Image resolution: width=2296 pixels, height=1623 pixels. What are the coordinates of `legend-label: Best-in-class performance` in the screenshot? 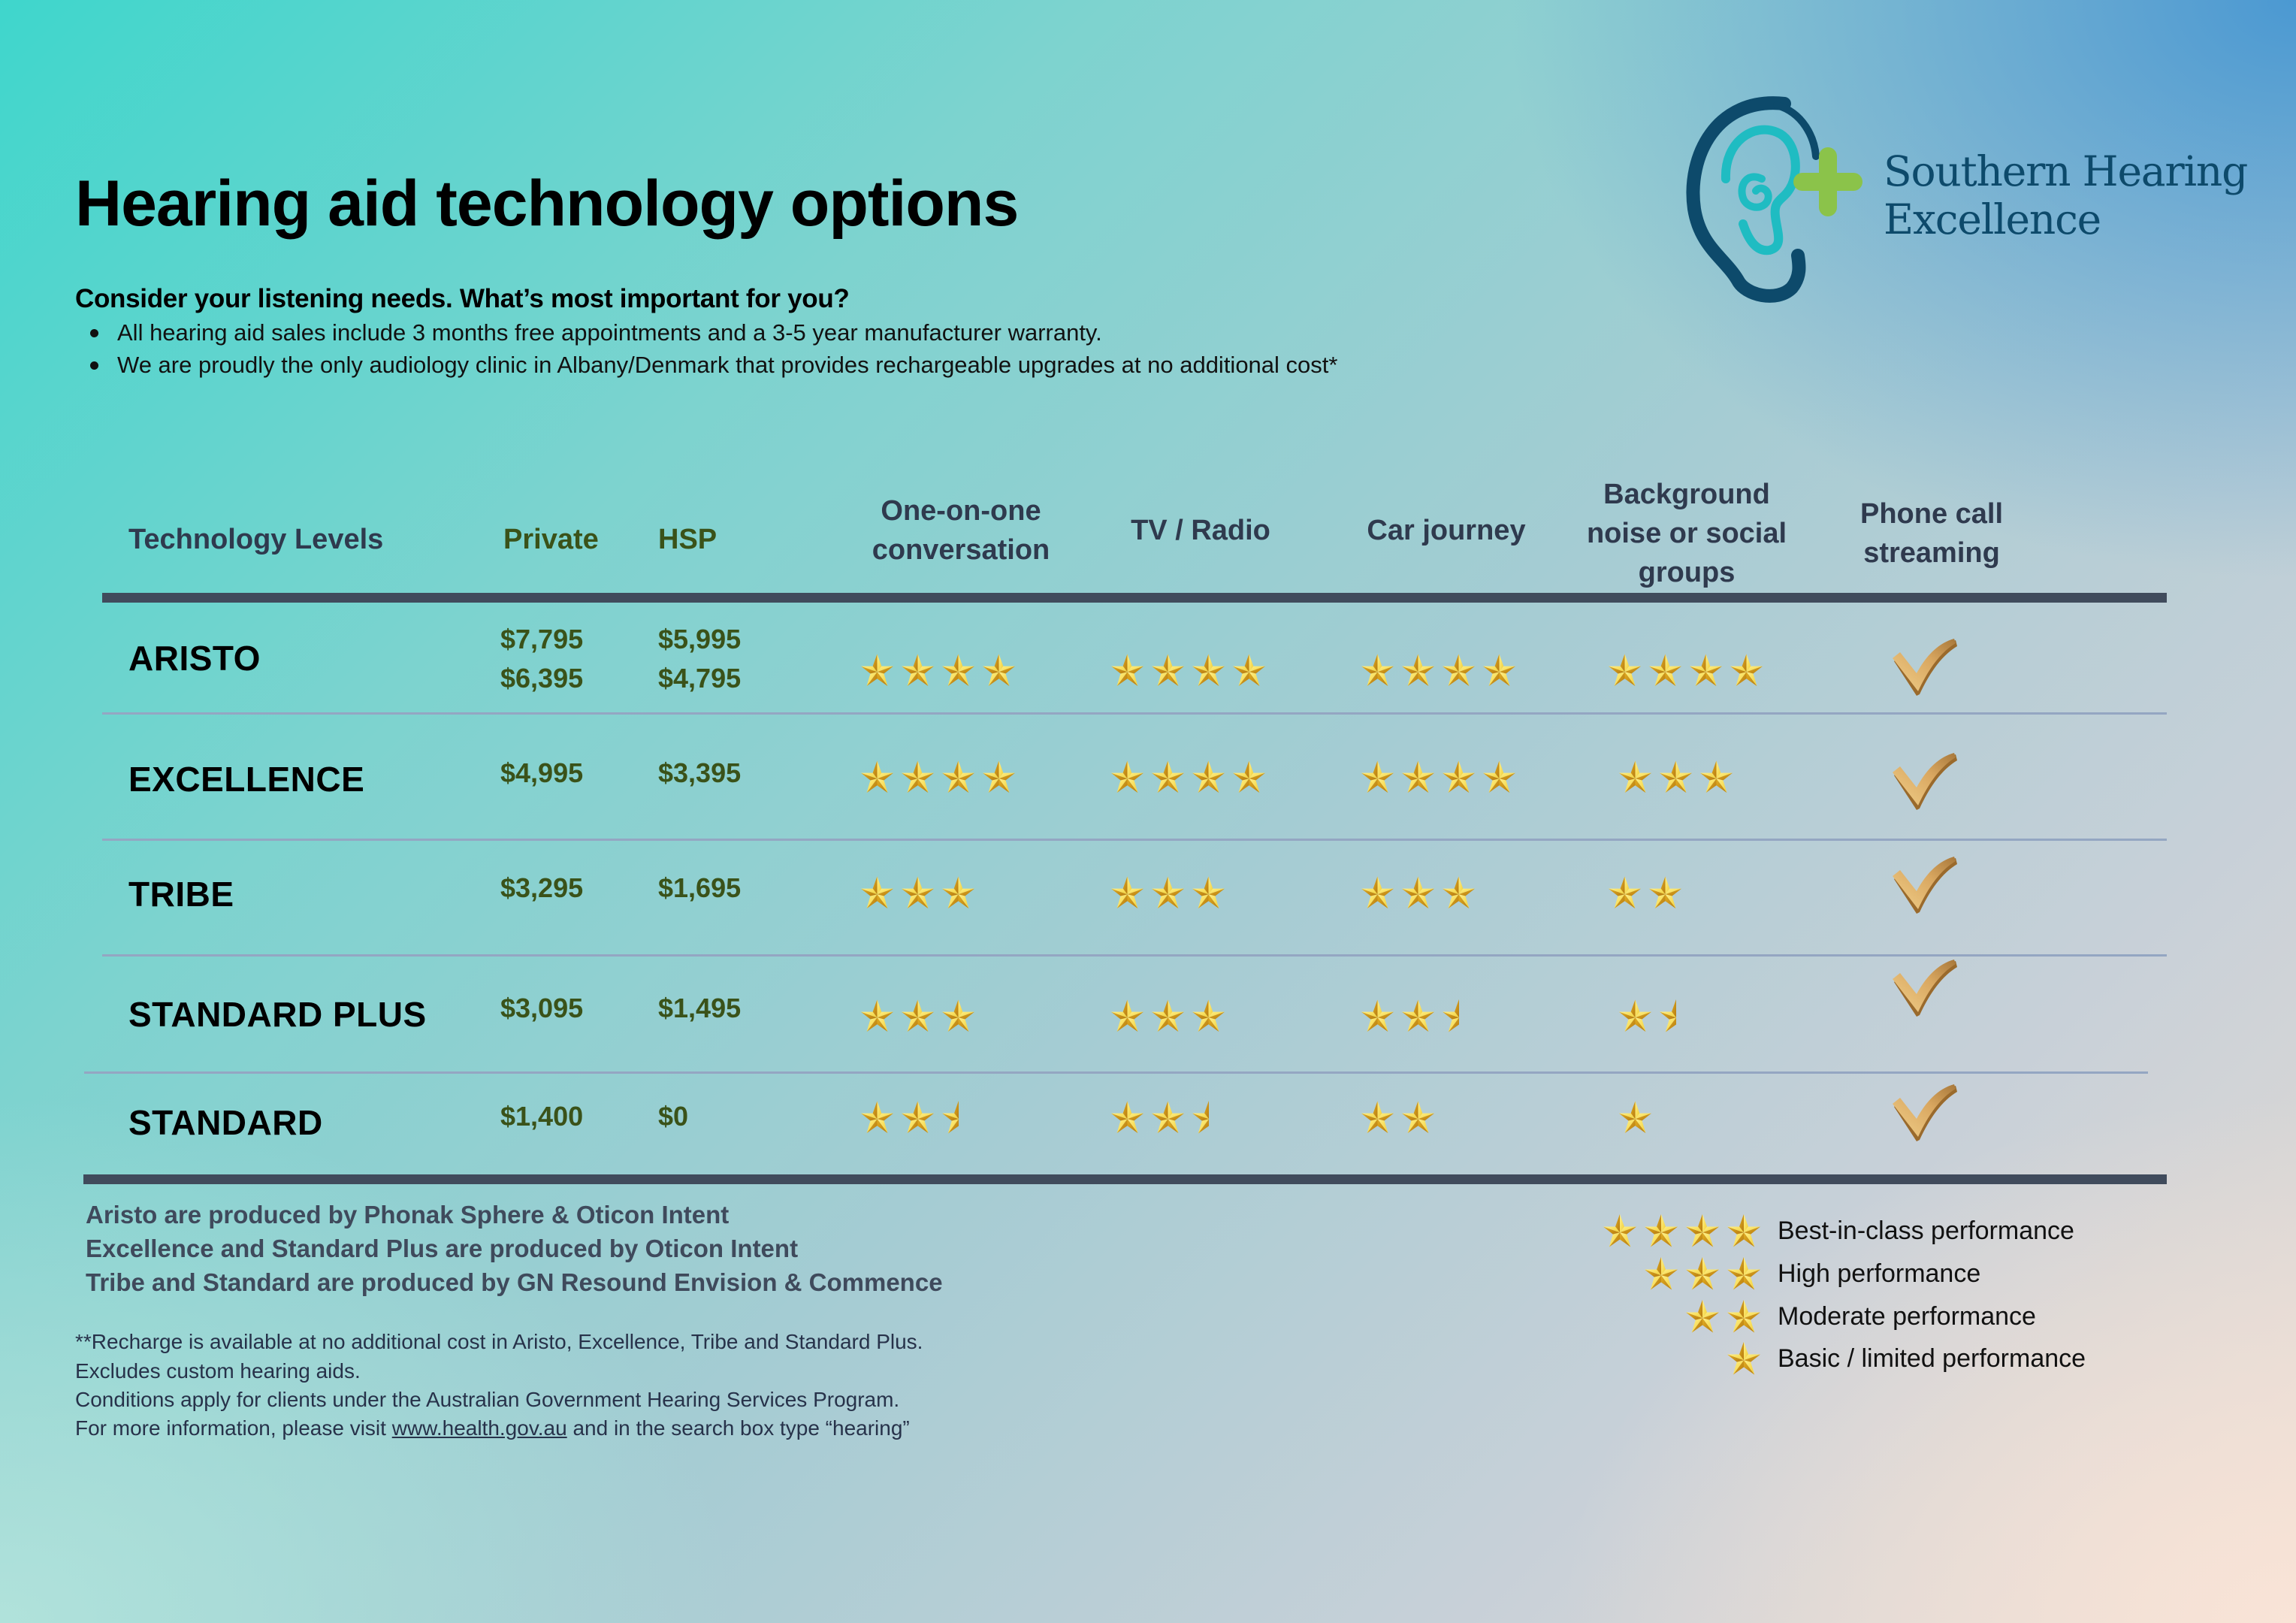 It's located at (1926, 1230).